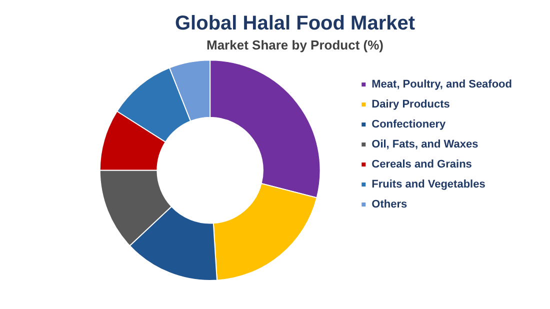 This screenshot has width=550, height=309. Describe the element at coordinates (425, 144) in the screenshot. I see `legend-label: Oil, Fats, and Waxes` at that location.